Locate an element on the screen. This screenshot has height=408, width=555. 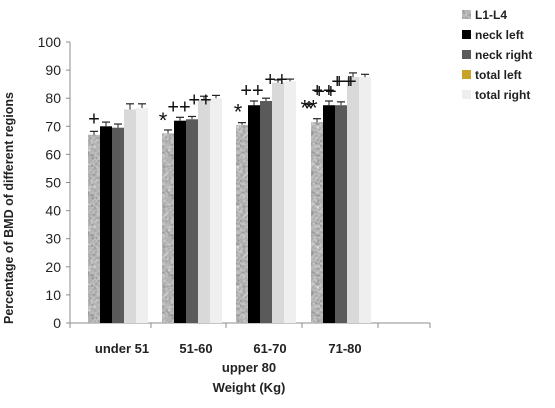
annotations-layer: + *++++ *++ ++**++++*++++ is located at coordinates (222, 101).